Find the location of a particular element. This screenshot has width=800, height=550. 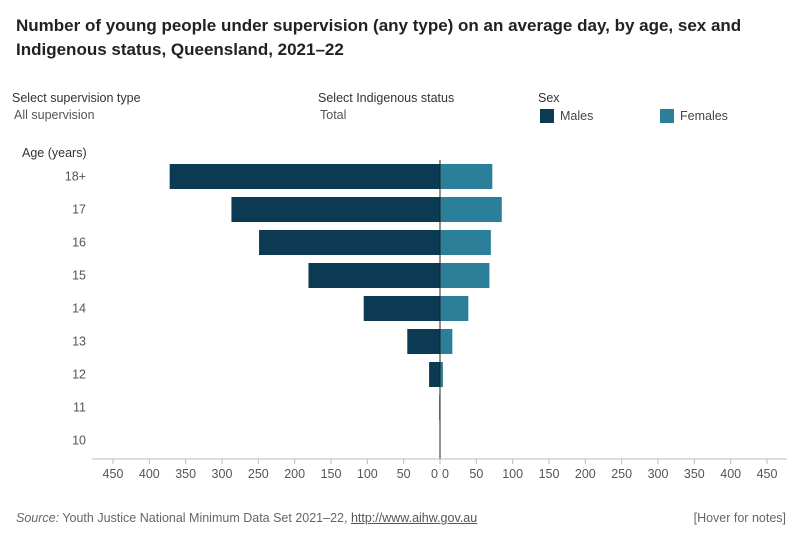

legend-item-females: Females is located at coordinates (694, 116).